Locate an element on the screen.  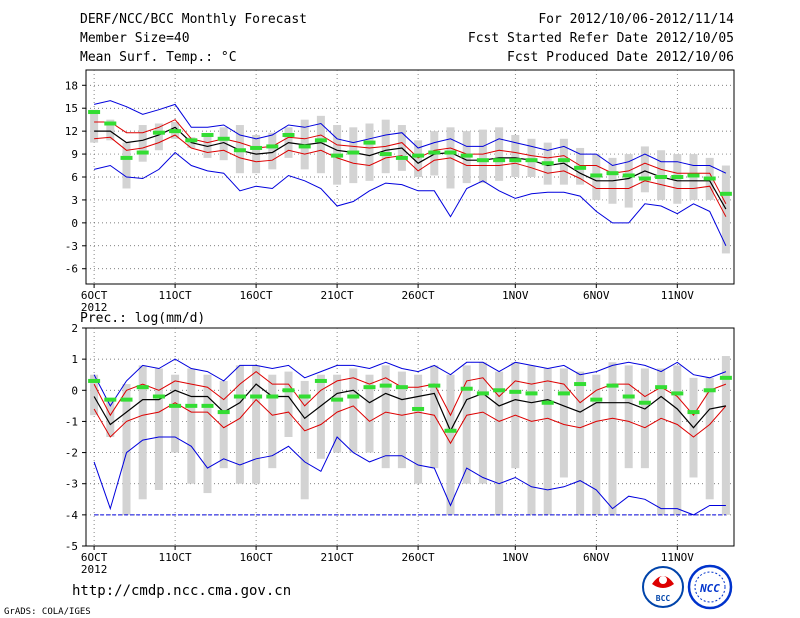
temp-ytick-label: 3 is located at coordinates (74, 200).